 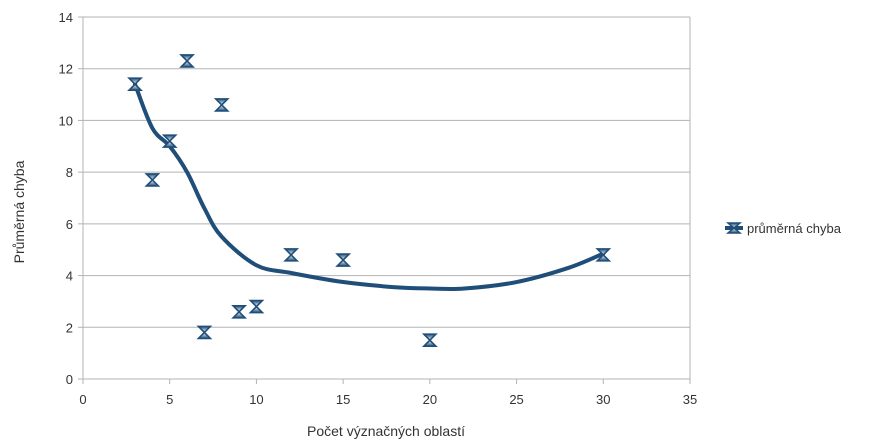 What do you see at coordinates (256, 399) in the screenshot?
I see `x-tick-label: 10` at bounding box center [256, 399].